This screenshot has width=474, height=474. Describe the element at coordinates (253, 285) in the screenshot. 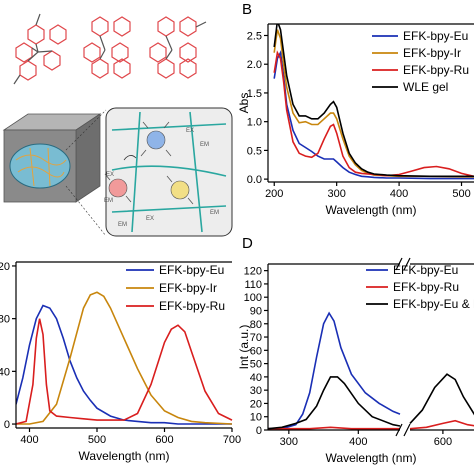

I see `y-tick-label: 110` at that location.